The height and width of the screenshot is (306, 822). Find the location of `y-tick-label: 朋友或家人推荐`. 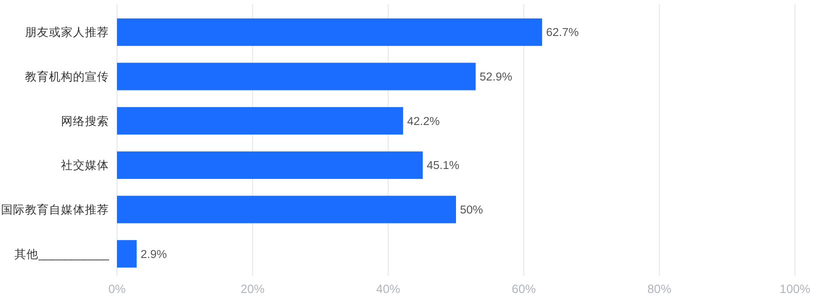

y-tick-label: 朋友或家人推荐 is located at coordinates (67, 32).